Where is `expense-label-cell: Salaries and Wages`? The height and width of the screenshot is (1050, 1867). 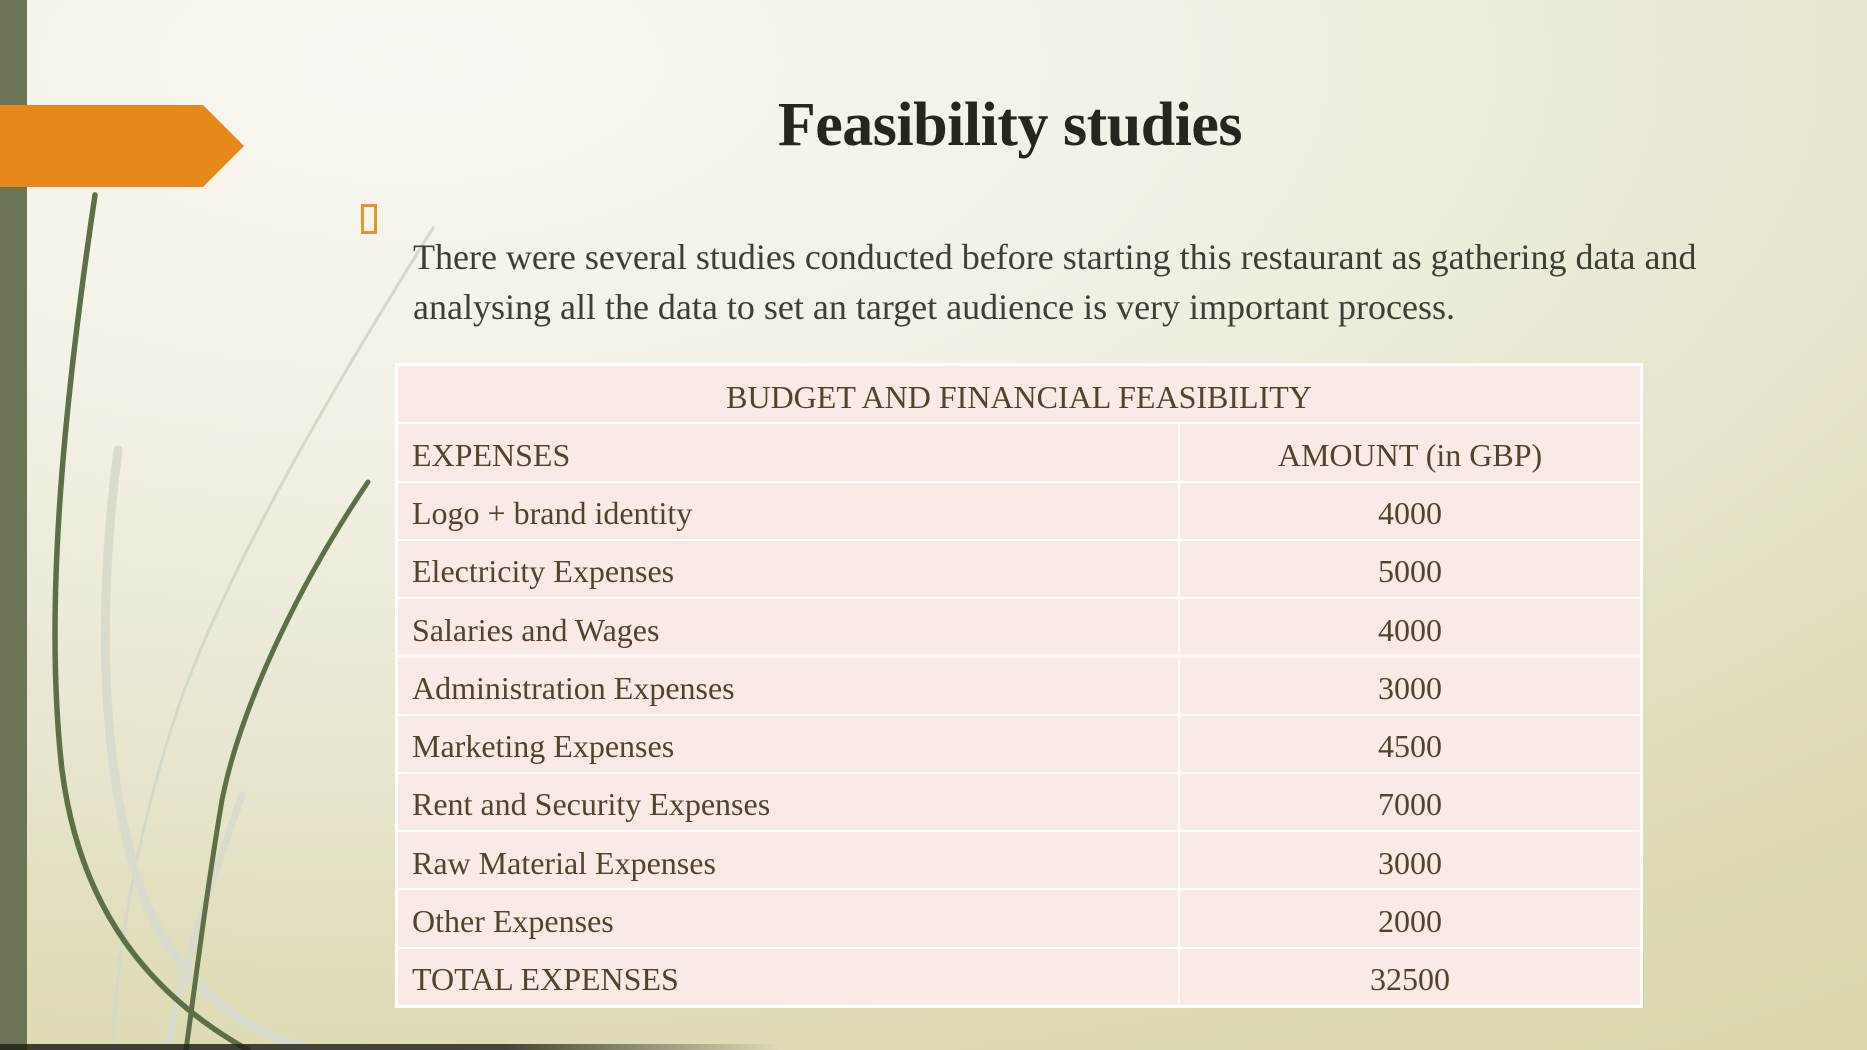 expense-label-cell: Salaries and Wages is located at coordinates (788, 627).